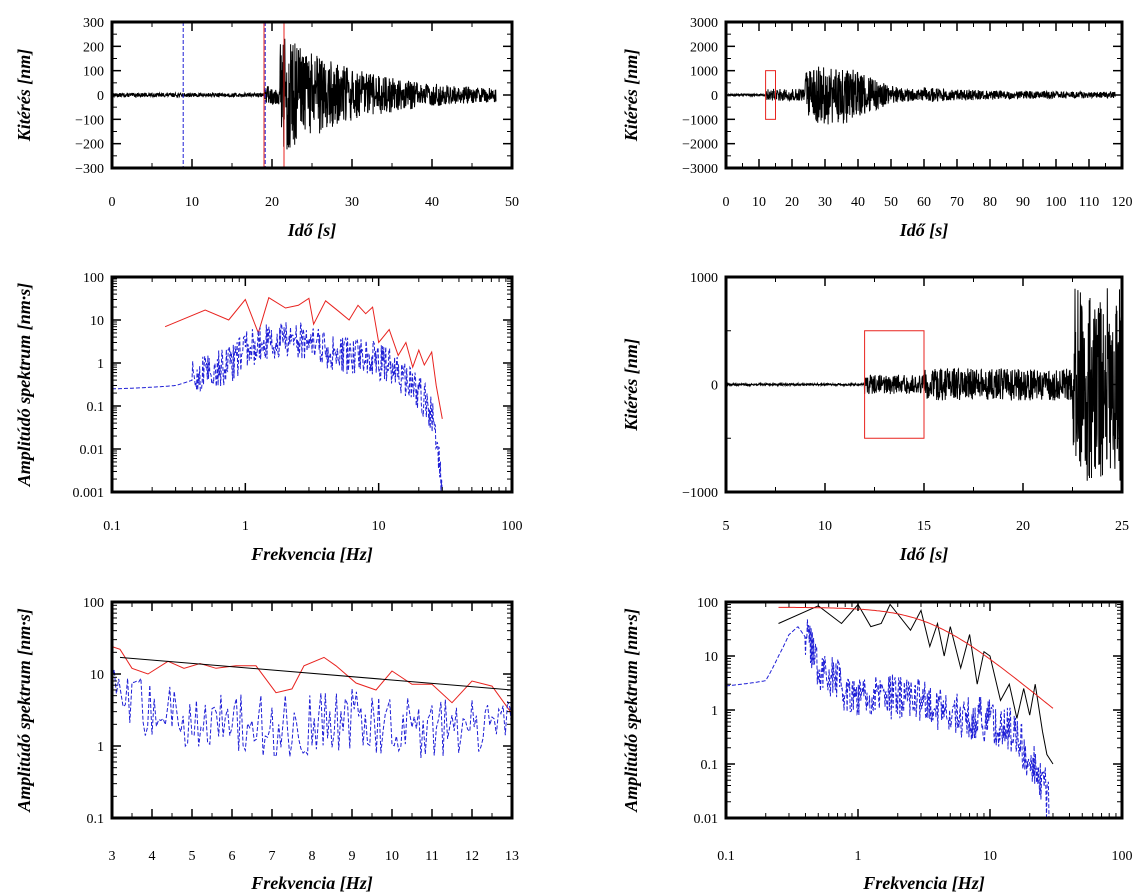 The width and height of the screenshot is (1140, 895). Describe the element at coordinates (1122, 202) in the screenshot. I see `x-tick-label: 120` at that location.